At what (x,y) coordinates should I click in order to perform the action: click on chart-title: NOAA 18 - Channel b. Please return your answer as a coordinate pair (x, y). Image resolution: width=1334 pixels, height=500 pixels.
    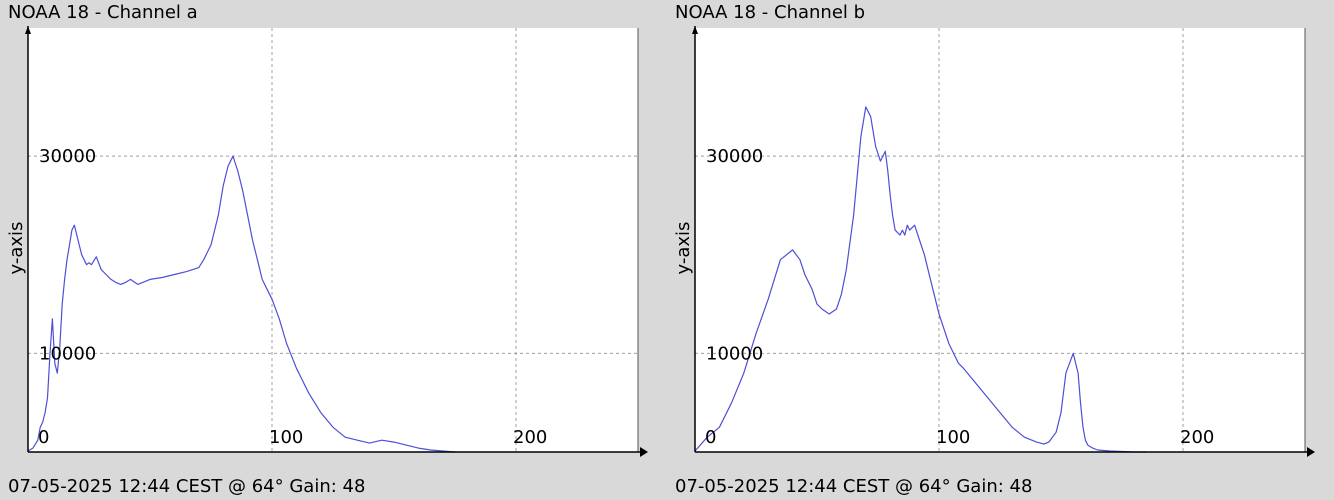
    Looking at the image, I should click on (770, 12).